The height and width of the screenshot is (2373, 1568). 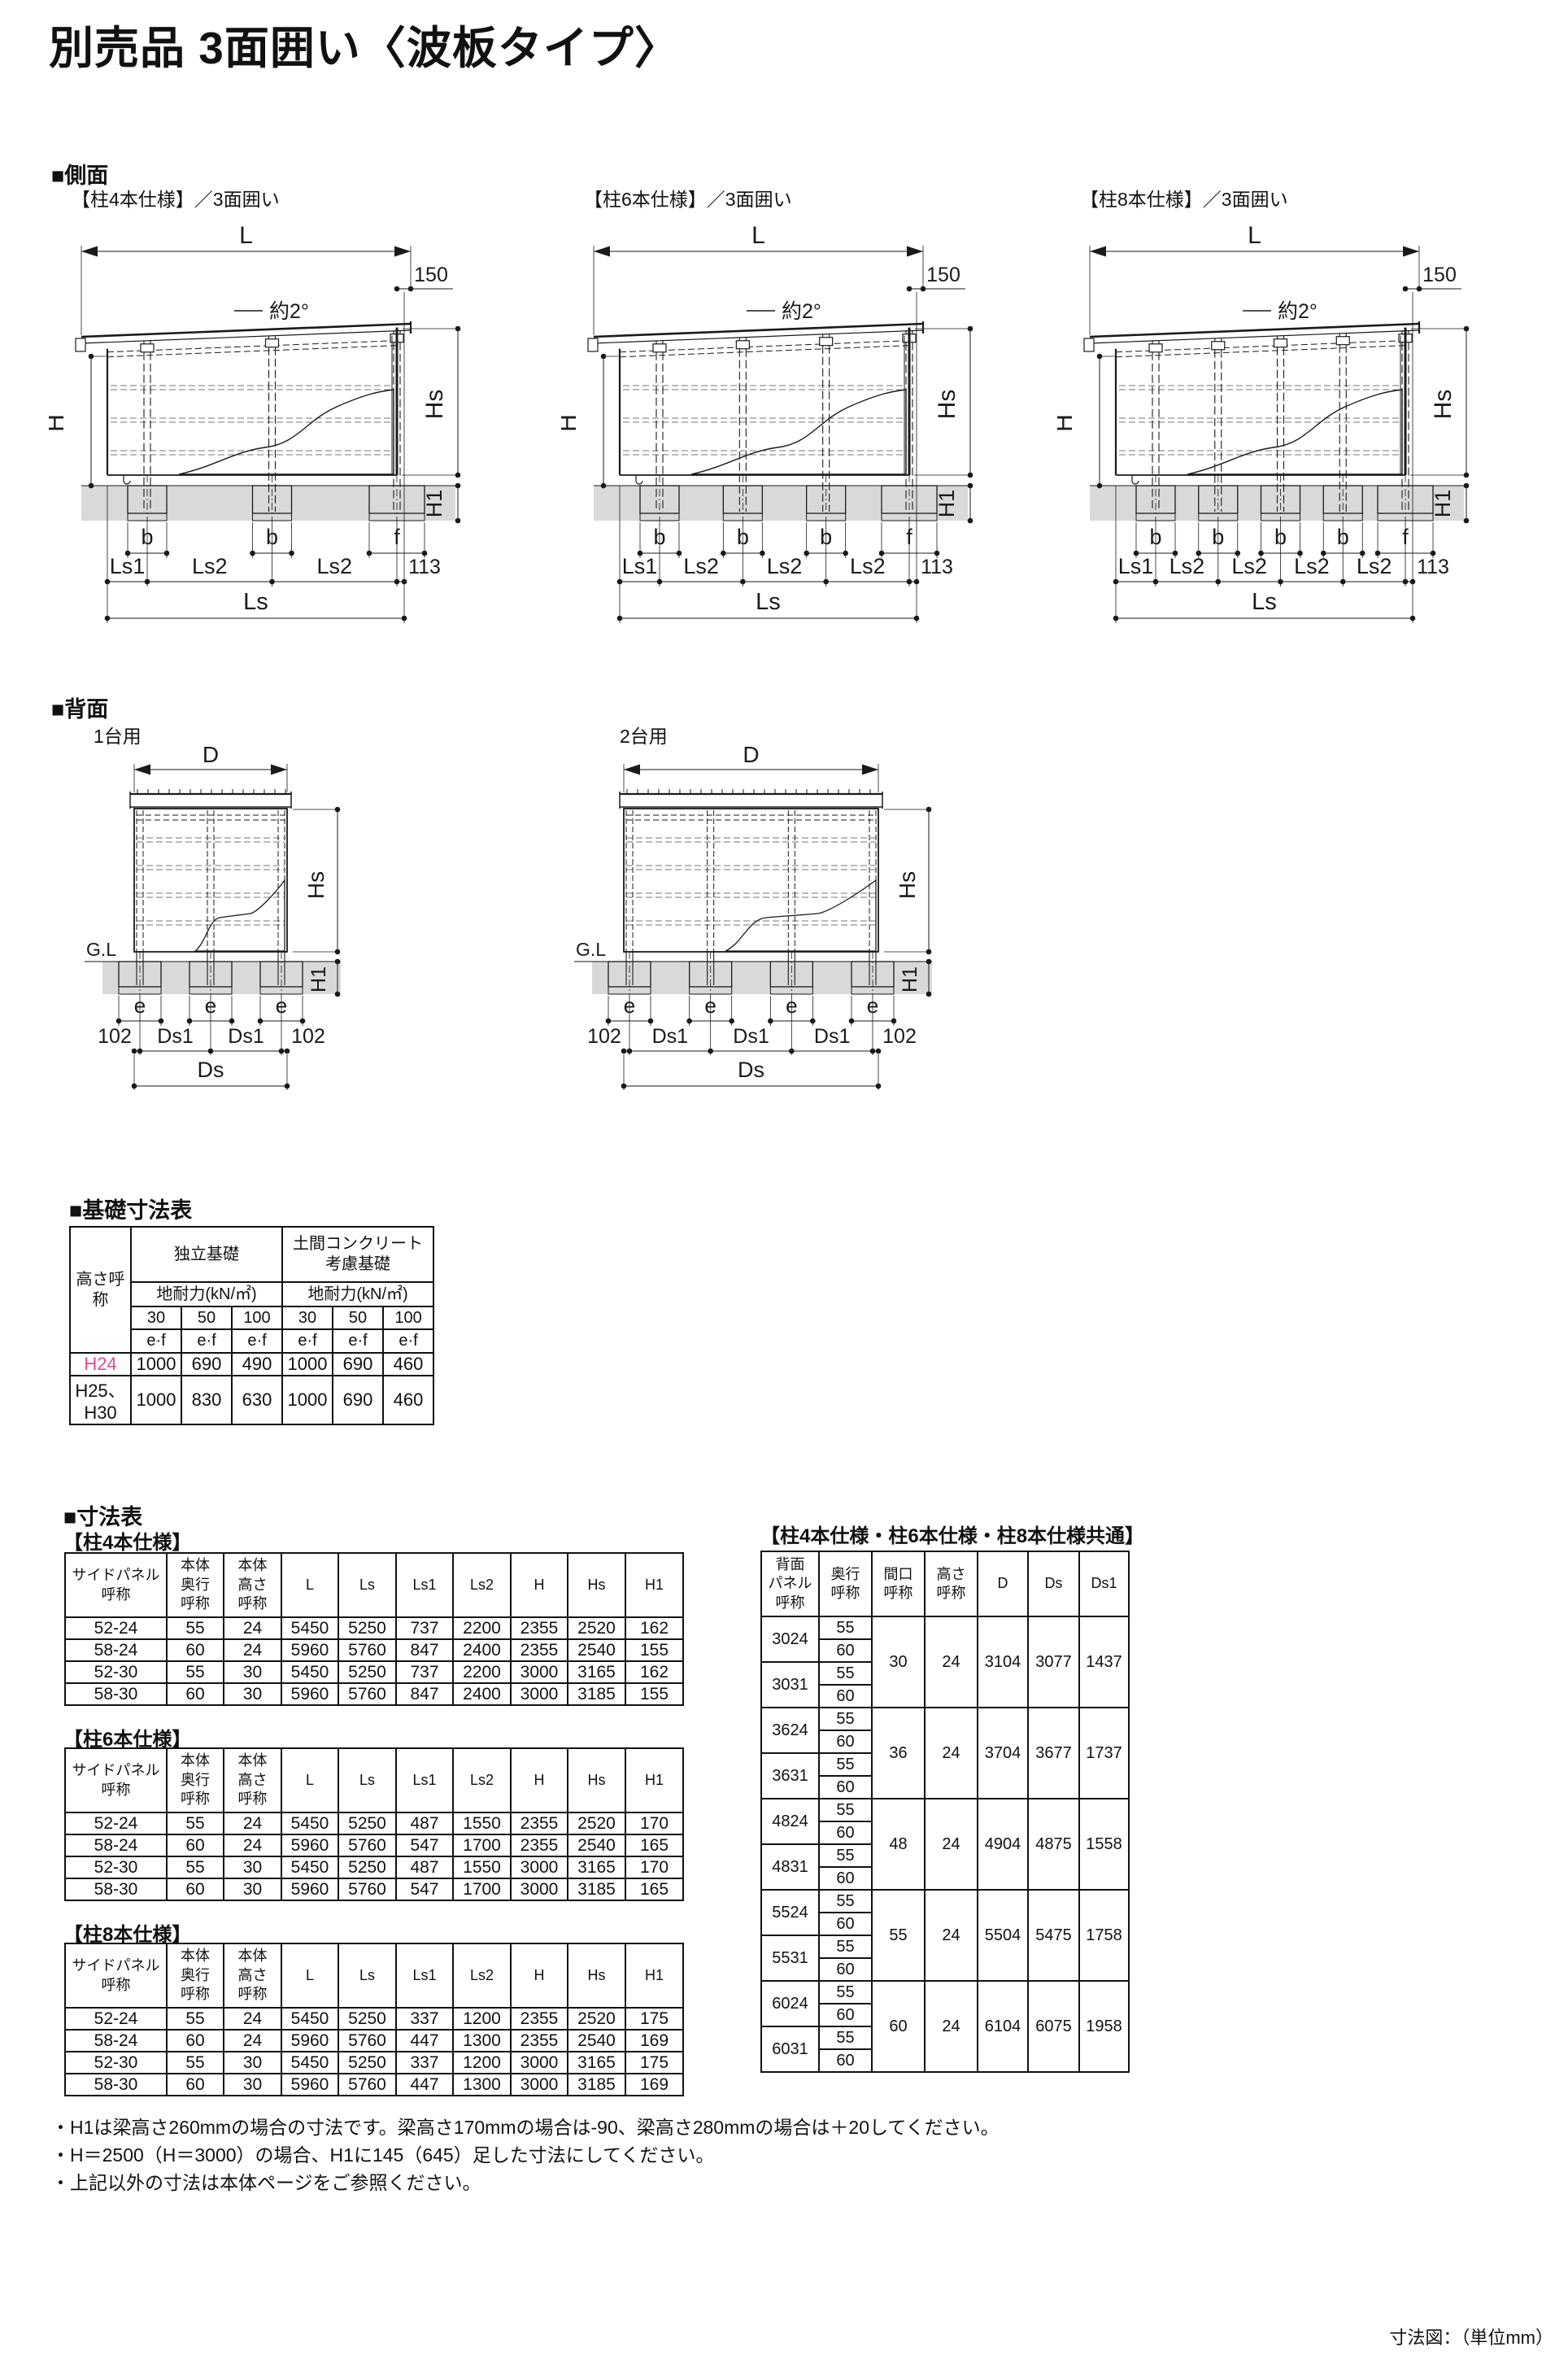 What do you see at coordinates (596, 2040) in the screenshot?
I see `cell: 2540` at bounding box center [596, 2040].